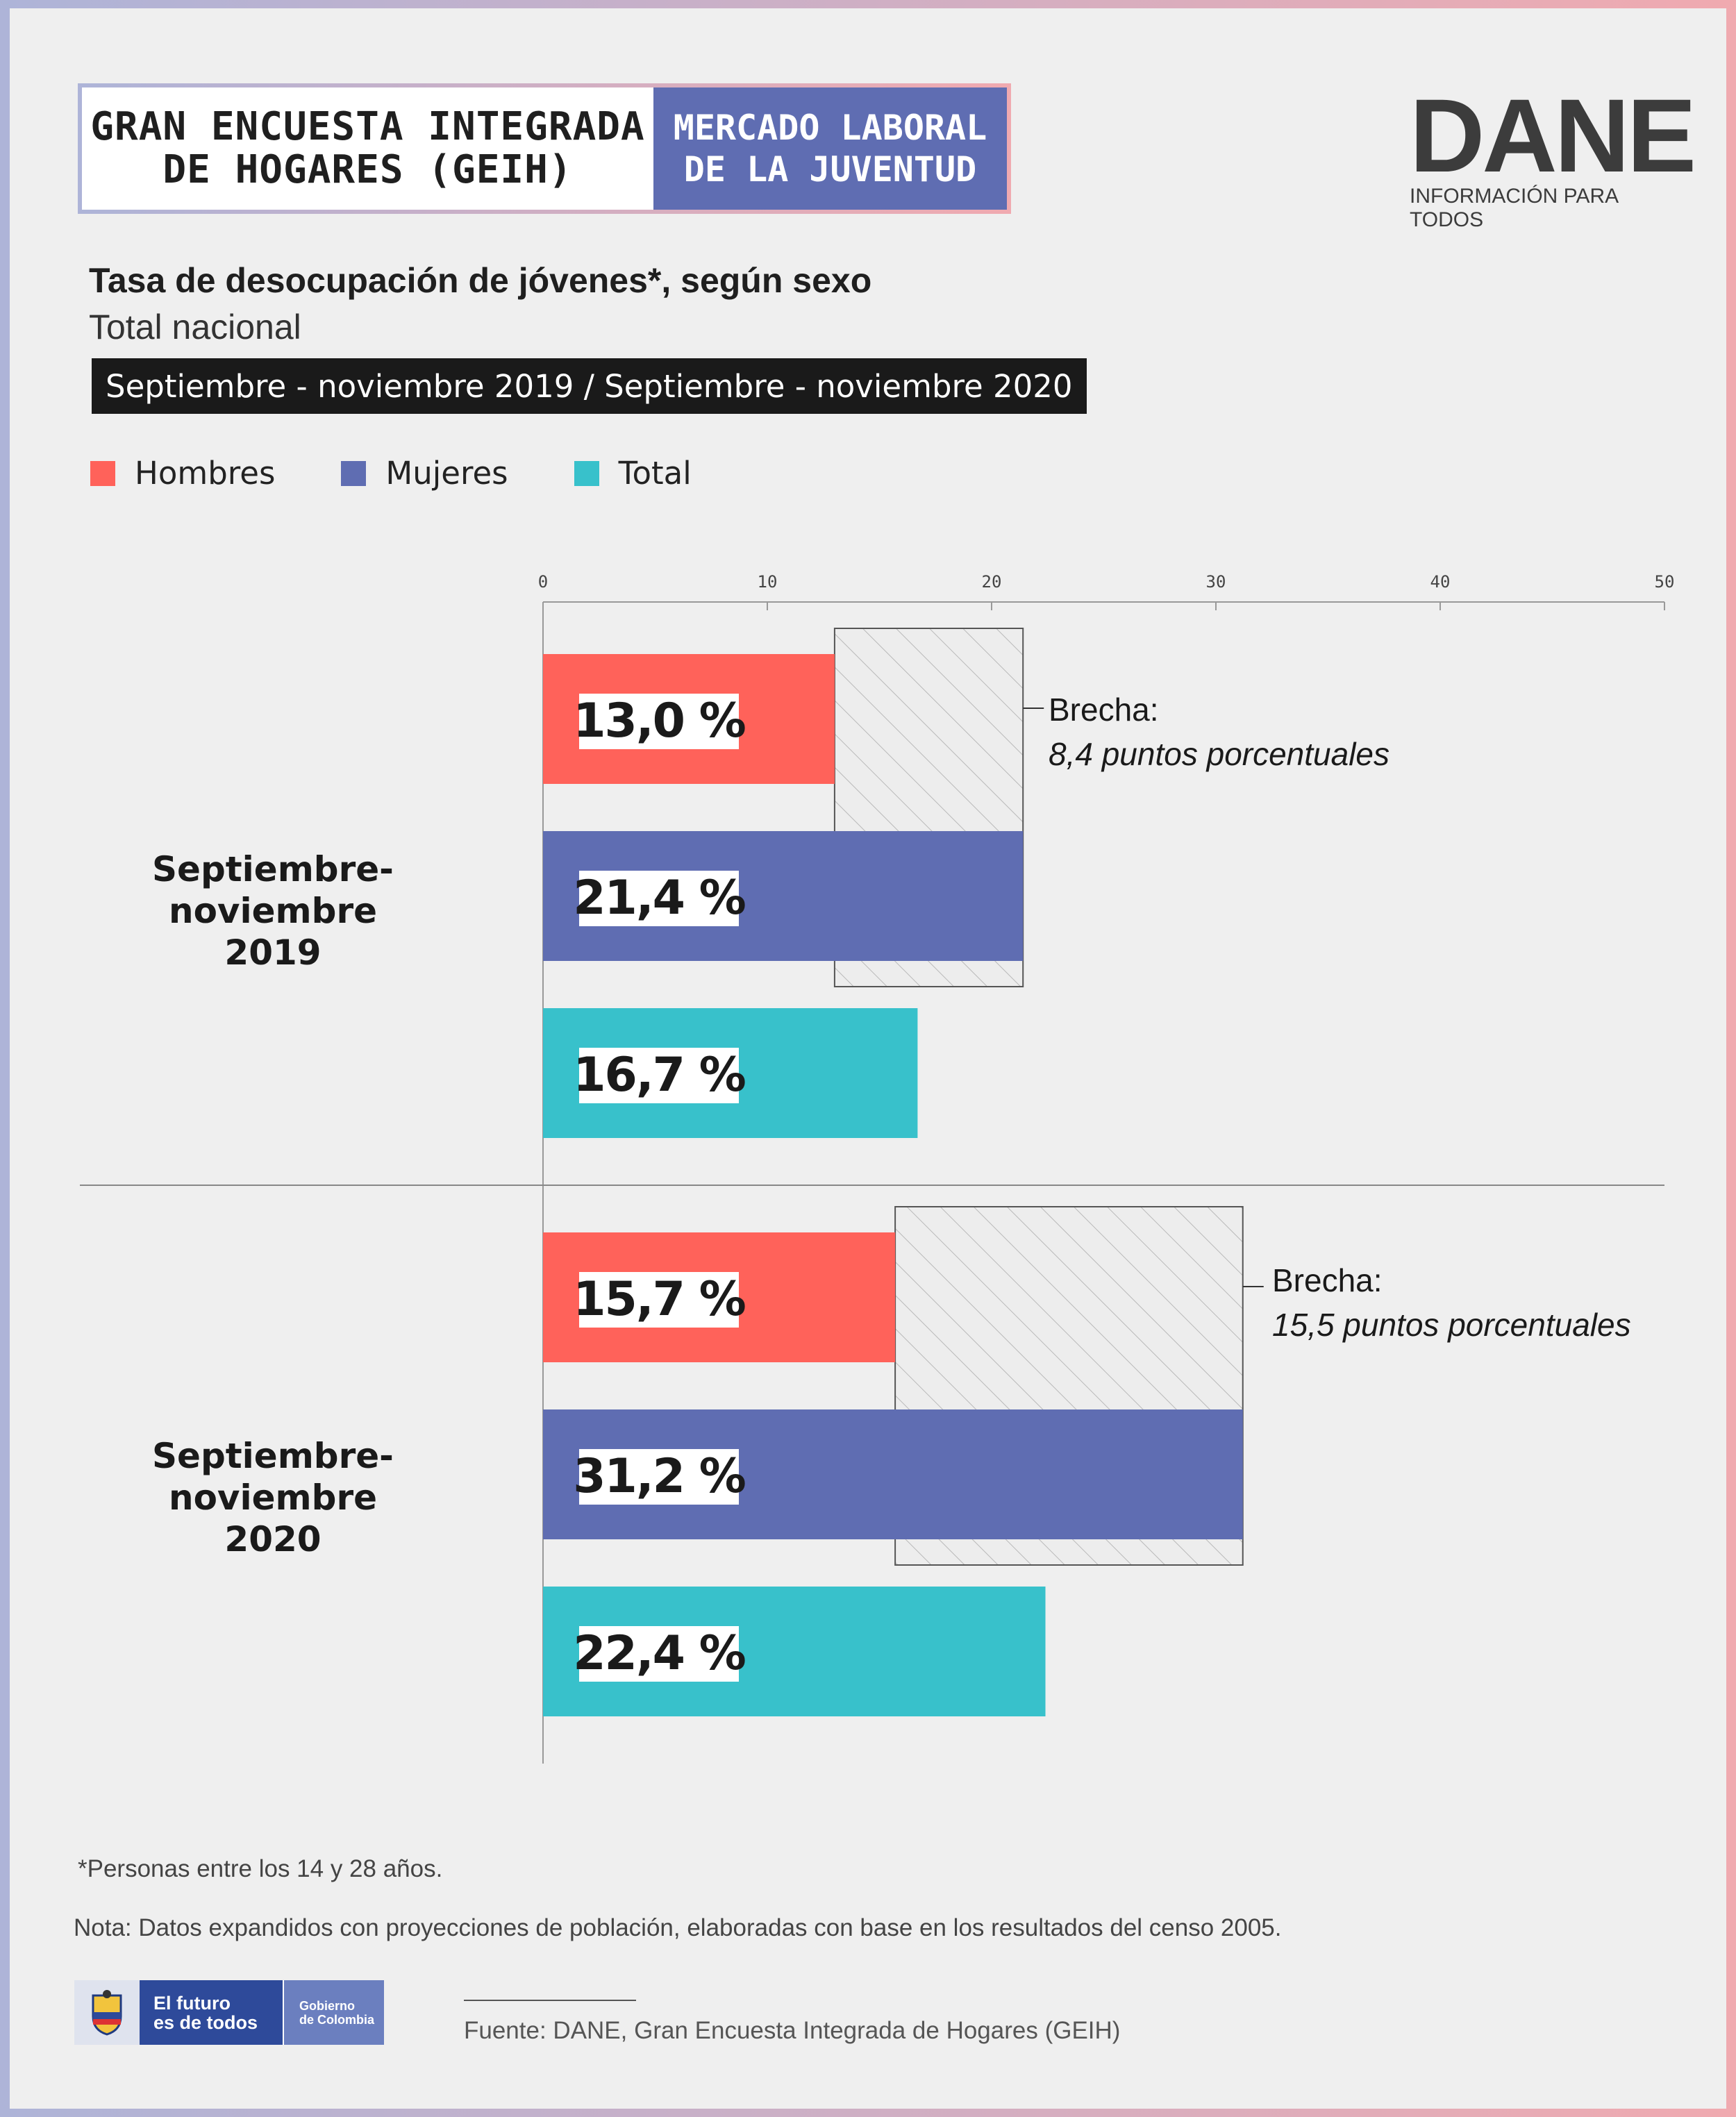  What do you see at coordinates (1104, 710) in the screenshot?
I see `gap-title-2019: Brecha:` at bounding box center [1104, 710].